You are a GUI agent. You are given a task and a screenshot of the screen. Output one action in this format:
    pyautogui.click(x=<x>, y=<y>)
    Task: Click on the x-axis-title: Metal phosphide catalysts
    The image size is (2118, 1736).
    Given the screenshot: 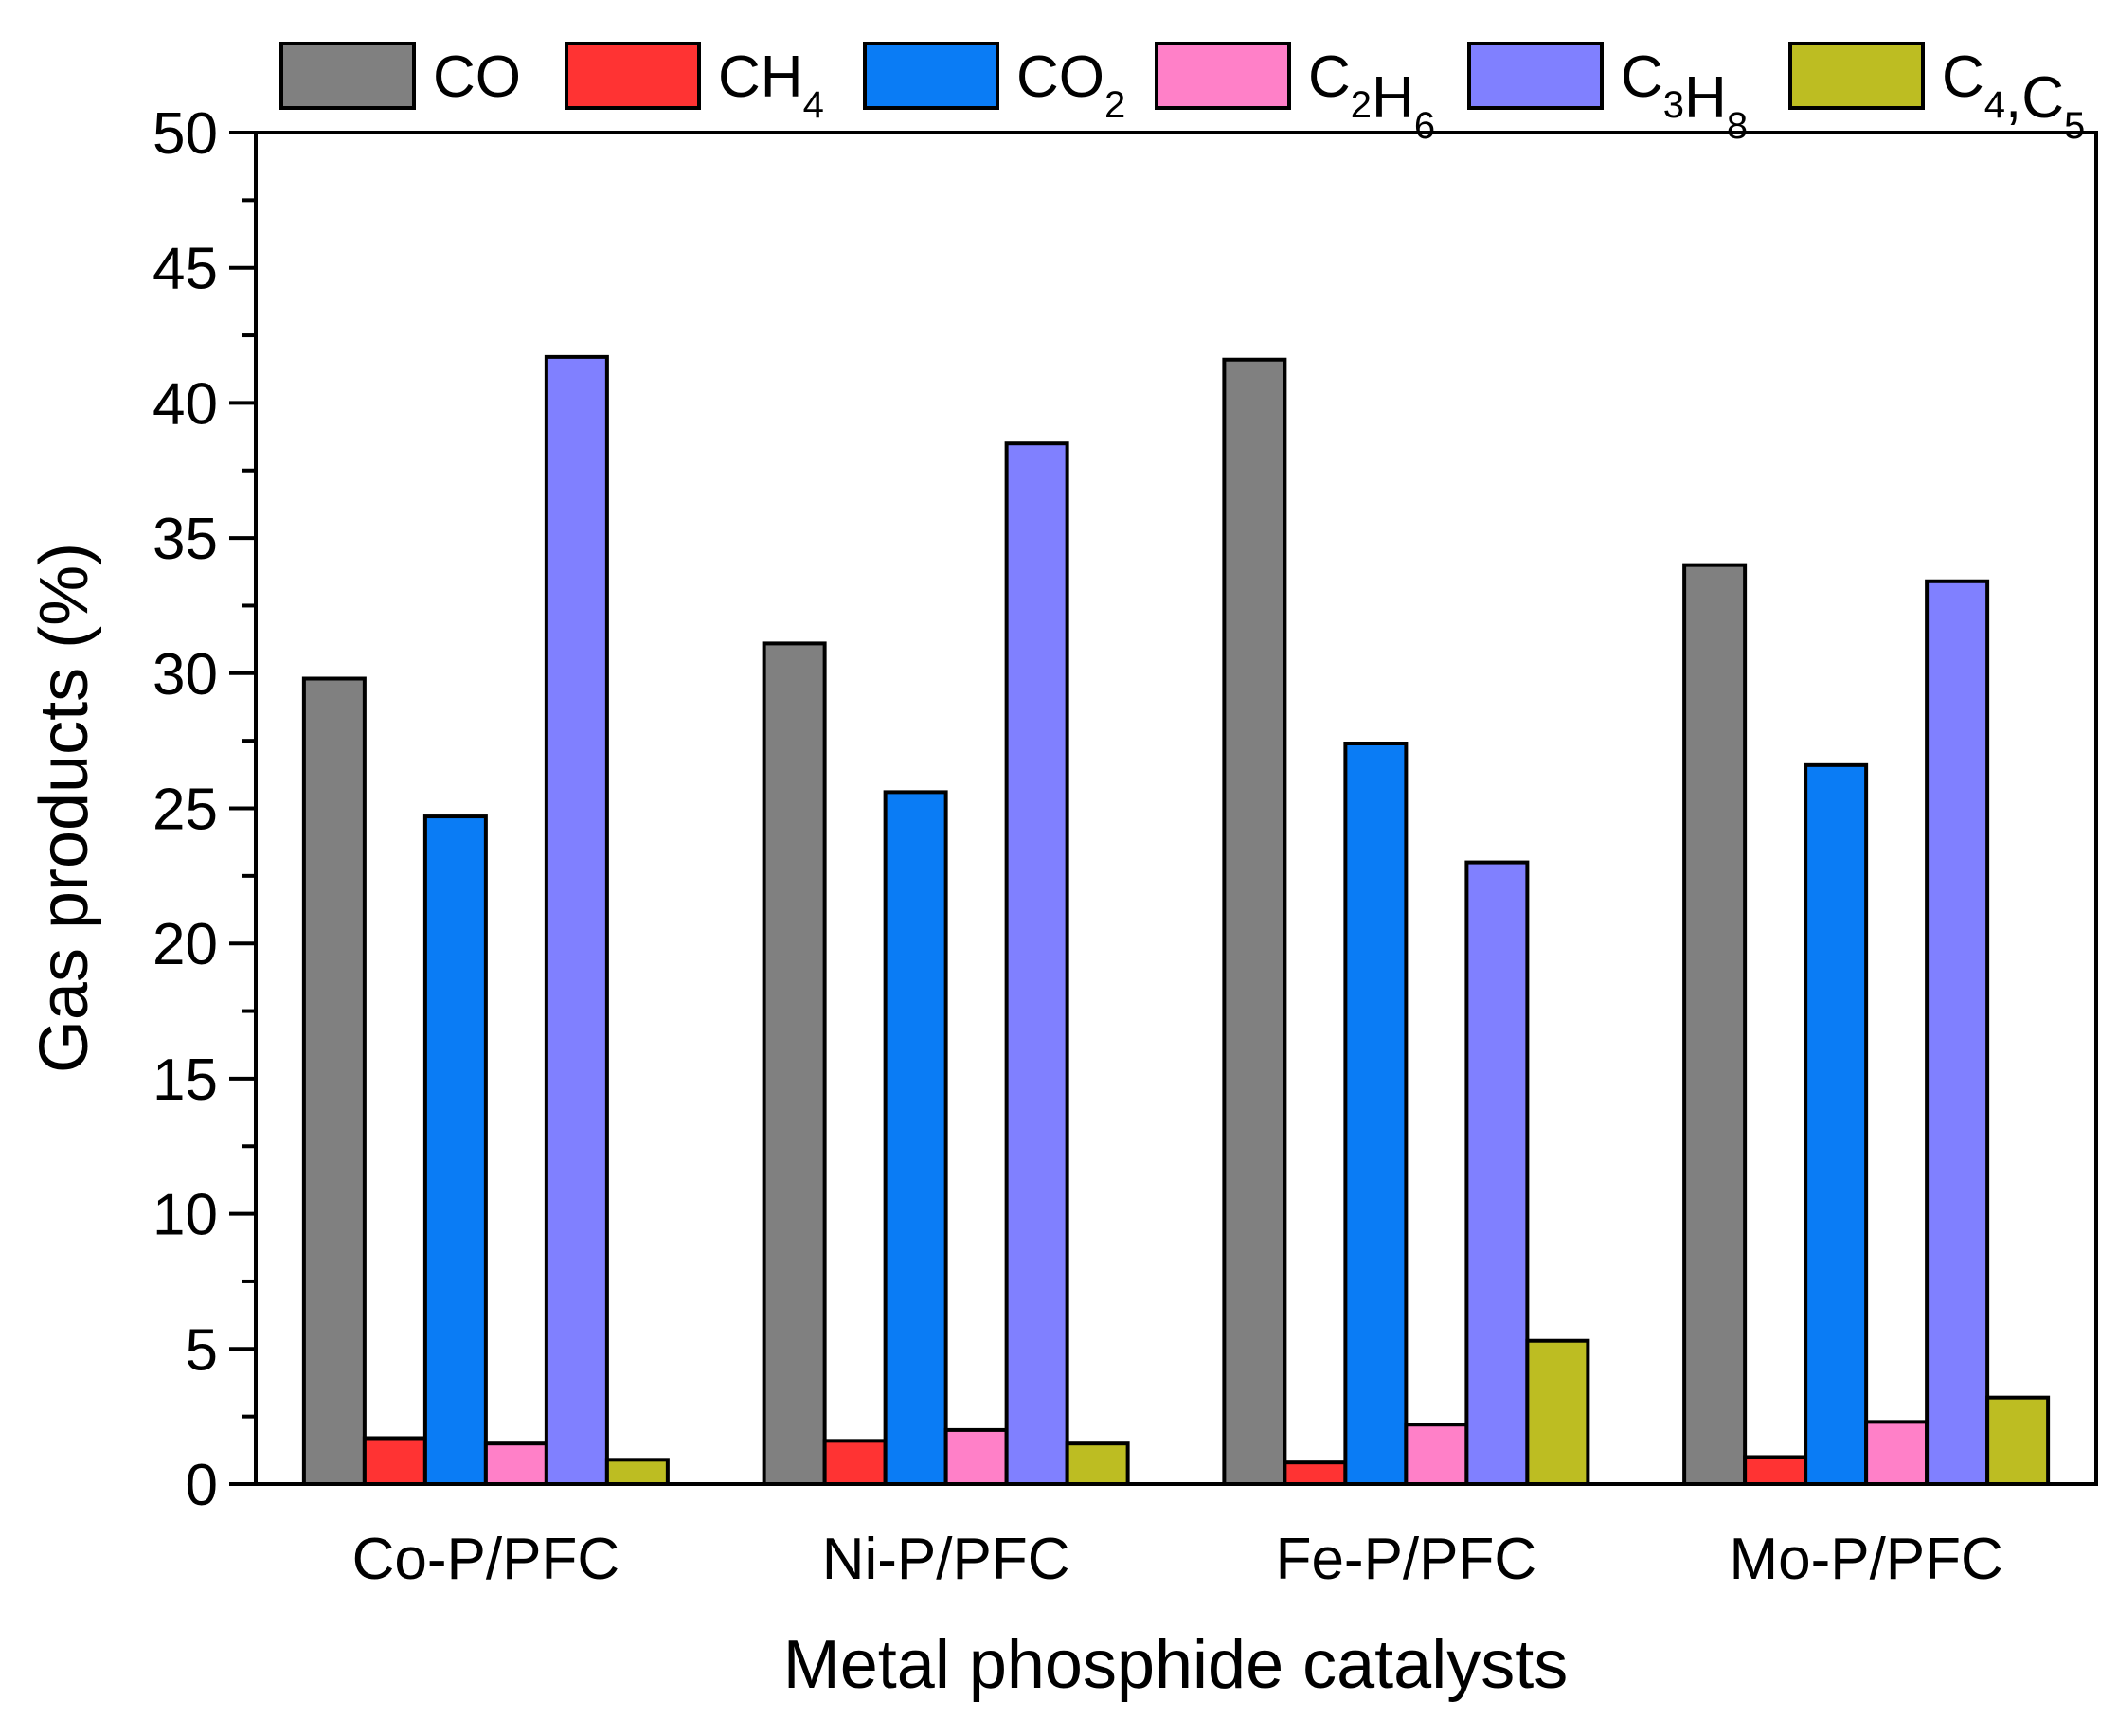 What is the action you would take?
    pyautogui.click(x=1175, y=1665)
    